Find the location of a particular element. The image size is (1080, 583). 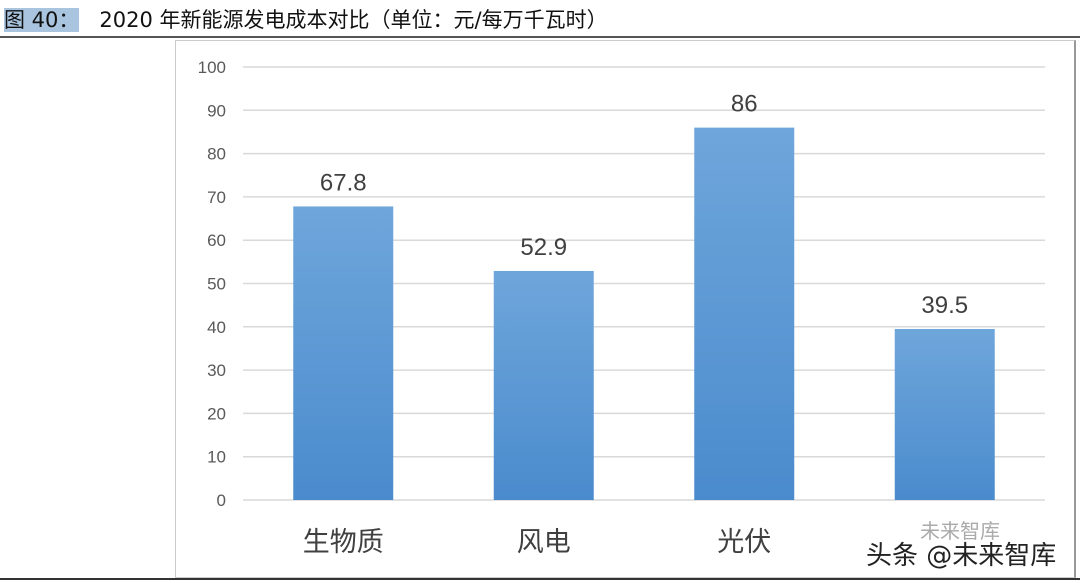

y-tick-label: 50 is located at coordinates (216, 284).